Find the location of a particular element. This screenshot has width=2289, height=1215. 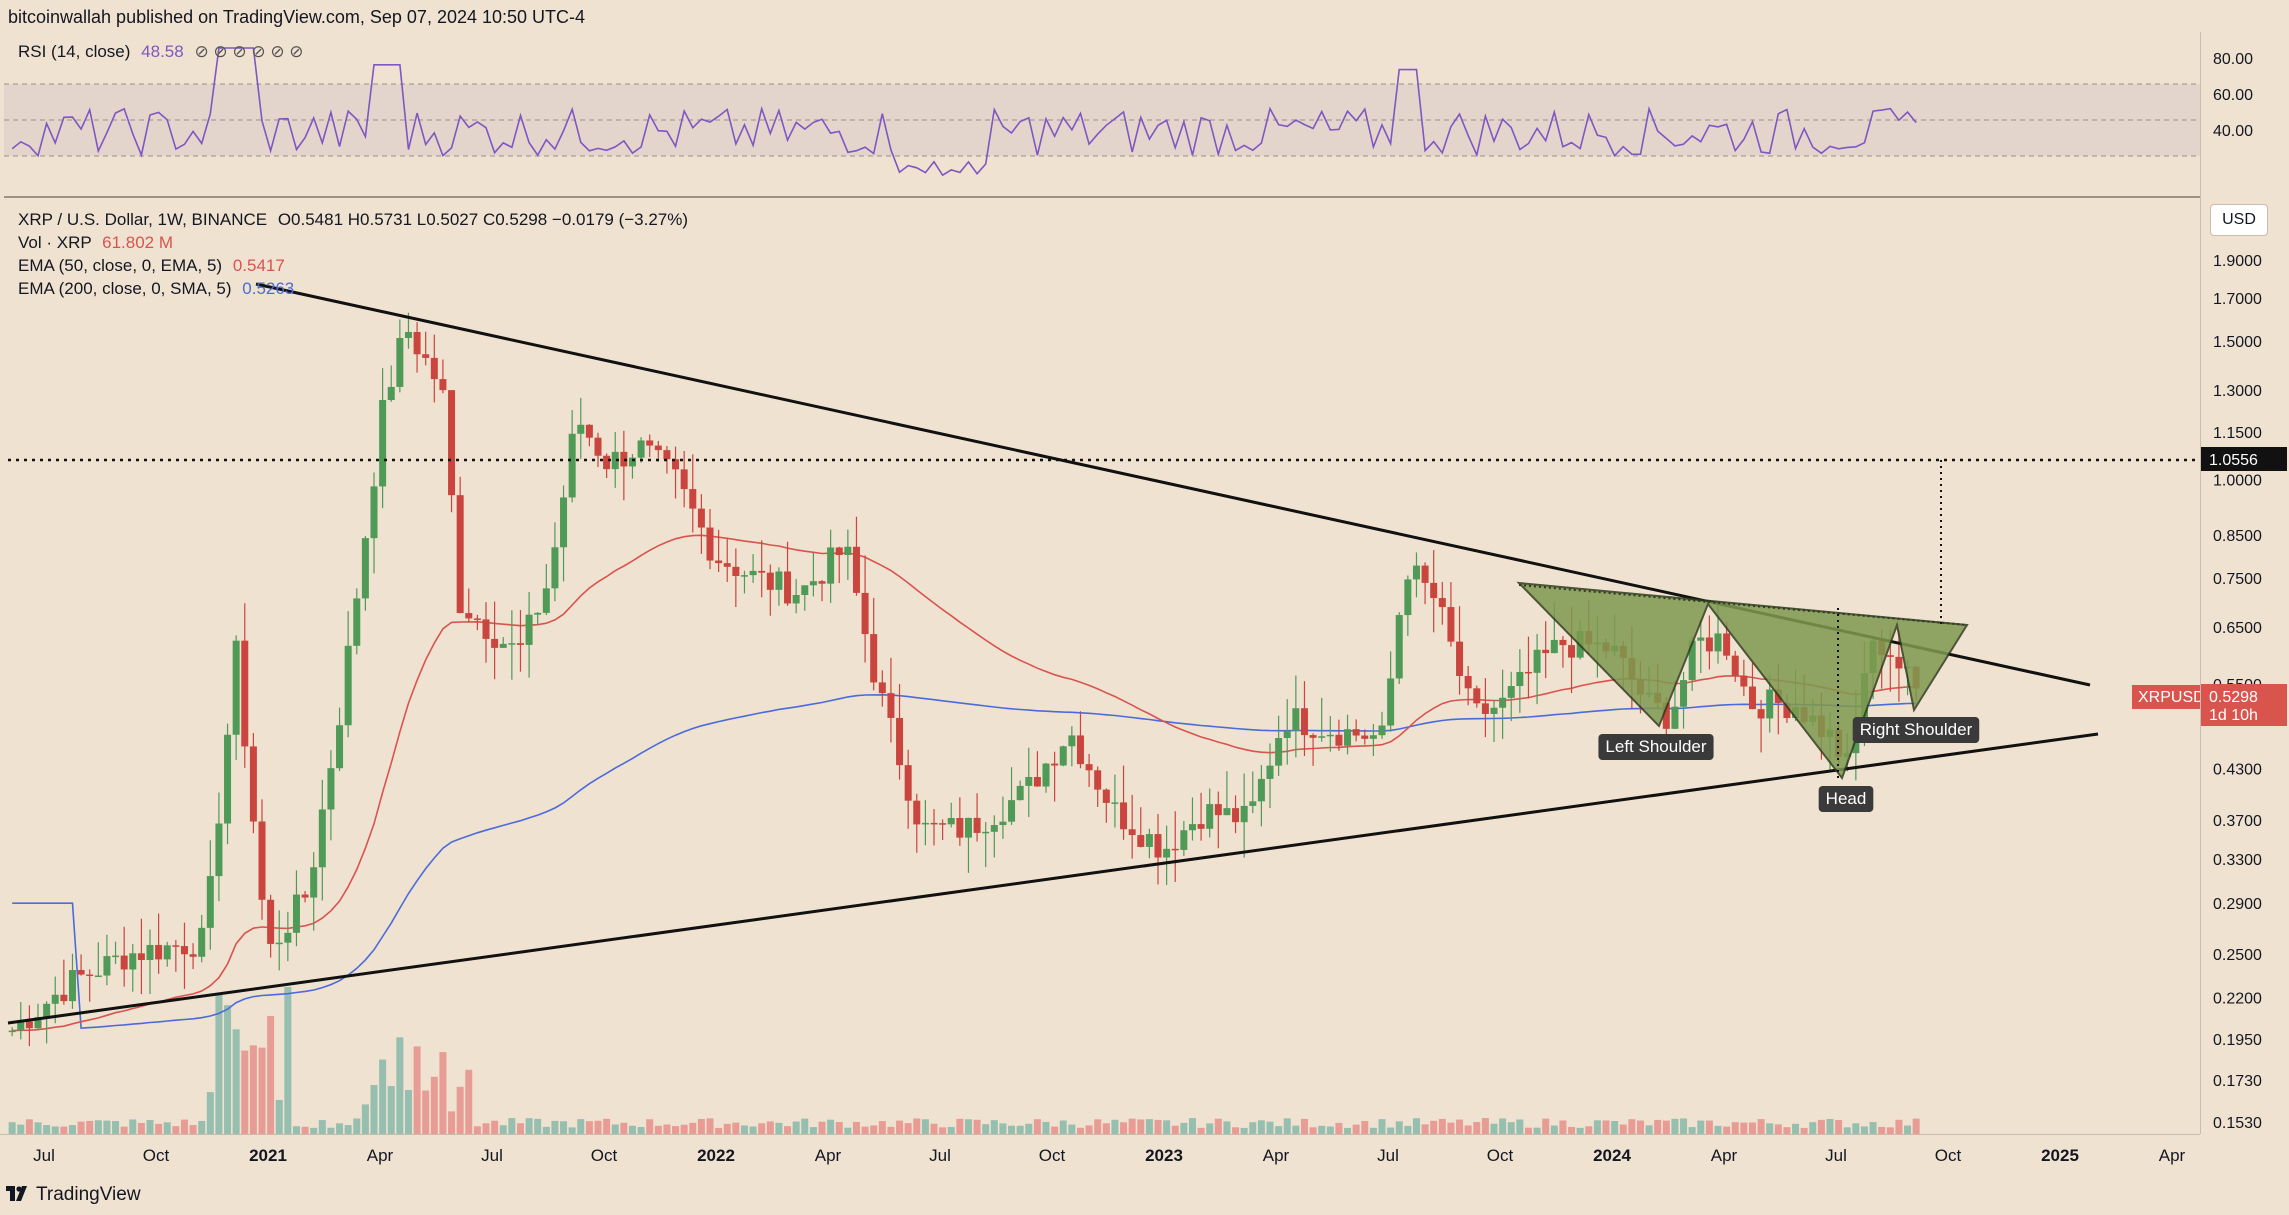

countdown-tag: 1d 10h is located at coordinates (2233, 715).